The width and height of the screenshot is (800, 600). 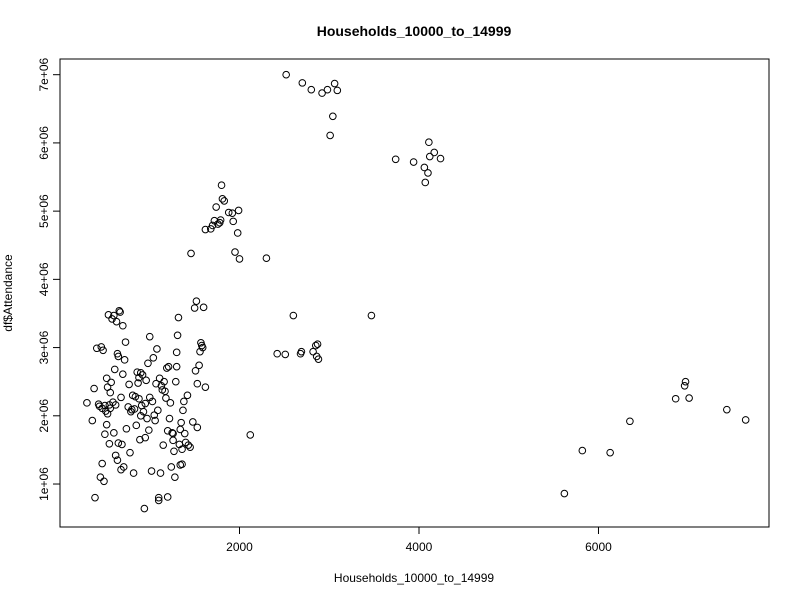 I want to click on y-tick-label: 6e+06, so click(x=44, y=143).